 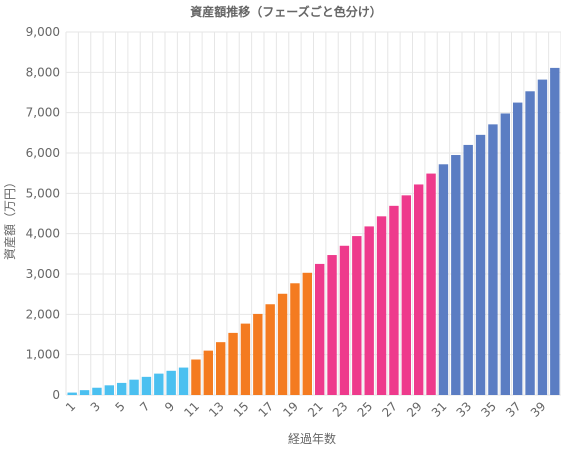 What do you see at coordinates (365, 409) in the screenshot?
I see `x-tick-label: 25` at bounding box center [365, 409].